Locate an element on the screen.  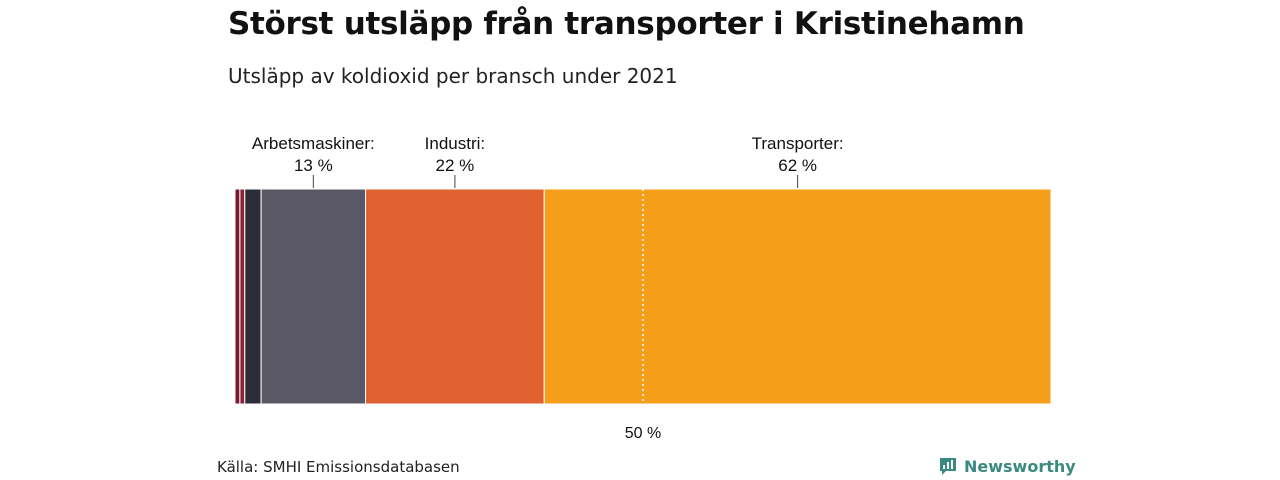
newsworthy-logo-icon is located at coordinates (948, 466).